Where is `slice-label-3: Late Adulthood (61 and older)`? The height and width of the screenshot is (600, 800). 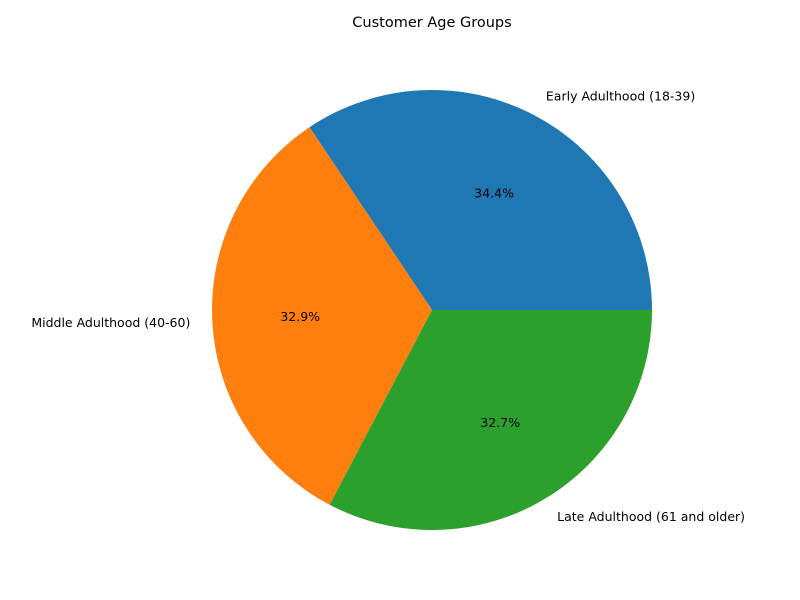
slice-label-3: Late Adulthood (61 and older) is located at coordinates (651, 516).